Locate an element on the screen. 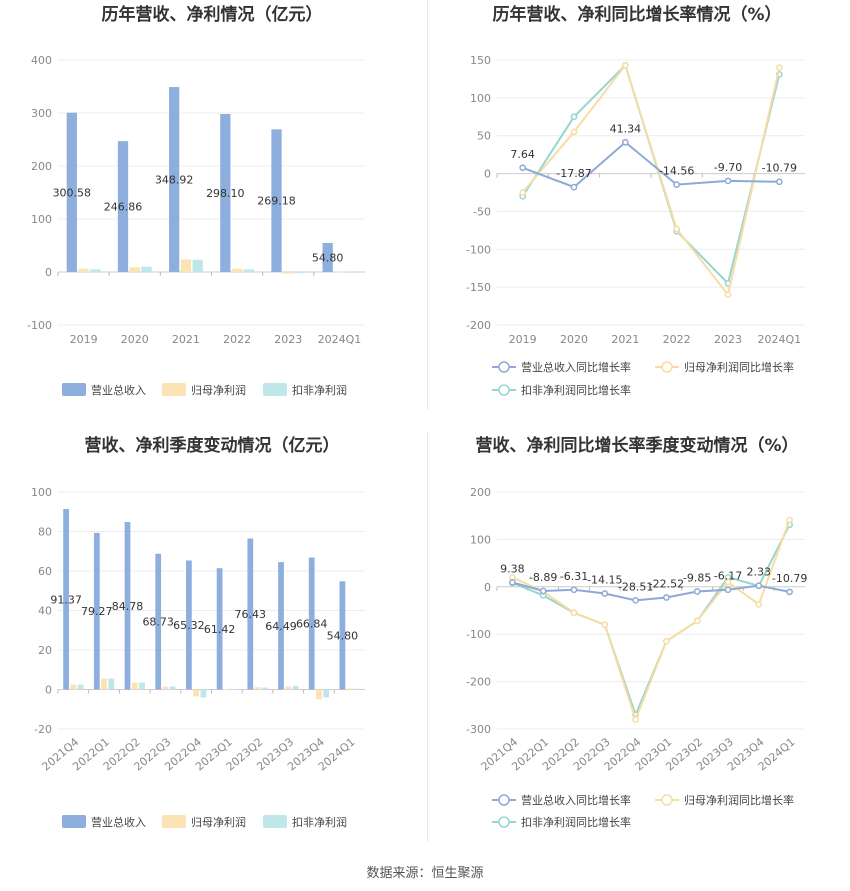 The width and height of the screenshot is (850, 891). chart-title: 历年营收、净利情况（亿元） is located at coordinates (212, 14).